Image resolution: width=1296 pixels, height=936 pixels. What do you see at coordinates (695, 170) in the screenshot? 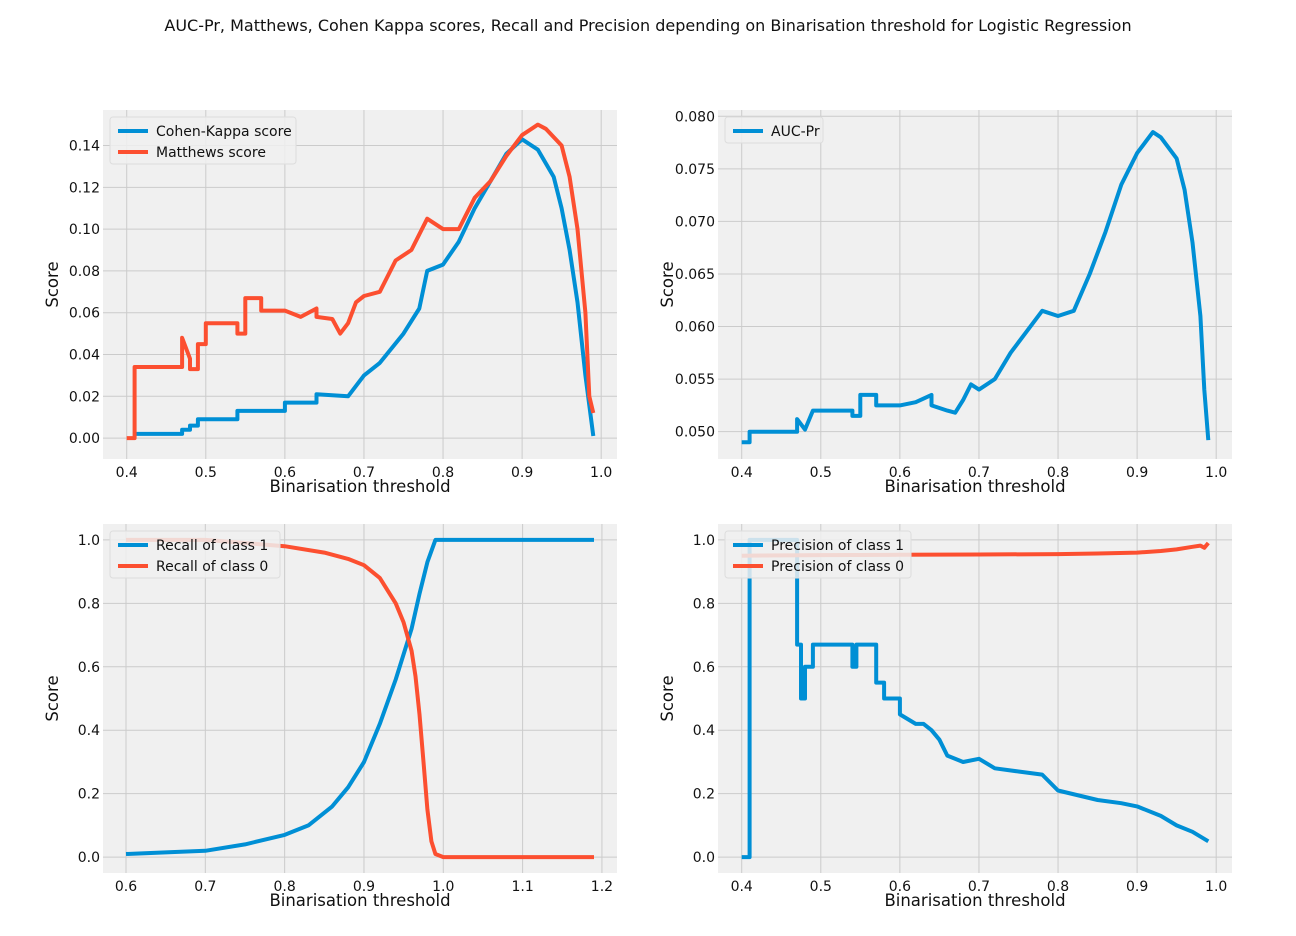
I see `y-tick-label: 0.075` at bounding box center [695, 170].